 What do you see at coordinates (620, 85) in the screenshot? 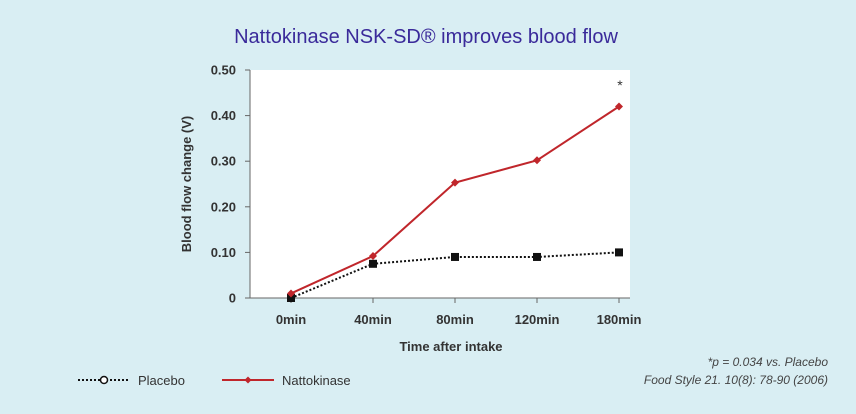
I see `significance-annotation: *` at bounding box center [620, 85].